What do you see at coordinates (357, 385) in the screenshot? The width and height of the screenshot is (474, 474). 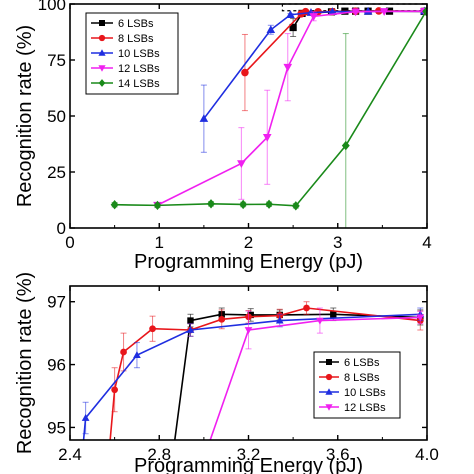 I see `legend: 6 LSBs 8 LSBs 10 LSBs 12 LSBs` at bounding box center [357, 385].